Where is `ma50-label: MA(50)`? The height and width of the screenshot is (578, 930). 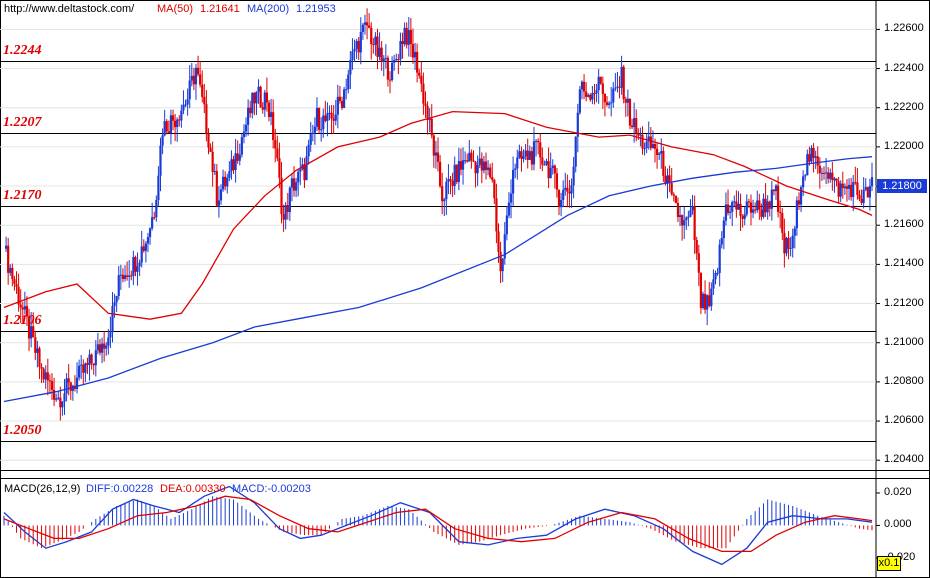 ma50-label: MA(50) is located at coordinates (175, 9).